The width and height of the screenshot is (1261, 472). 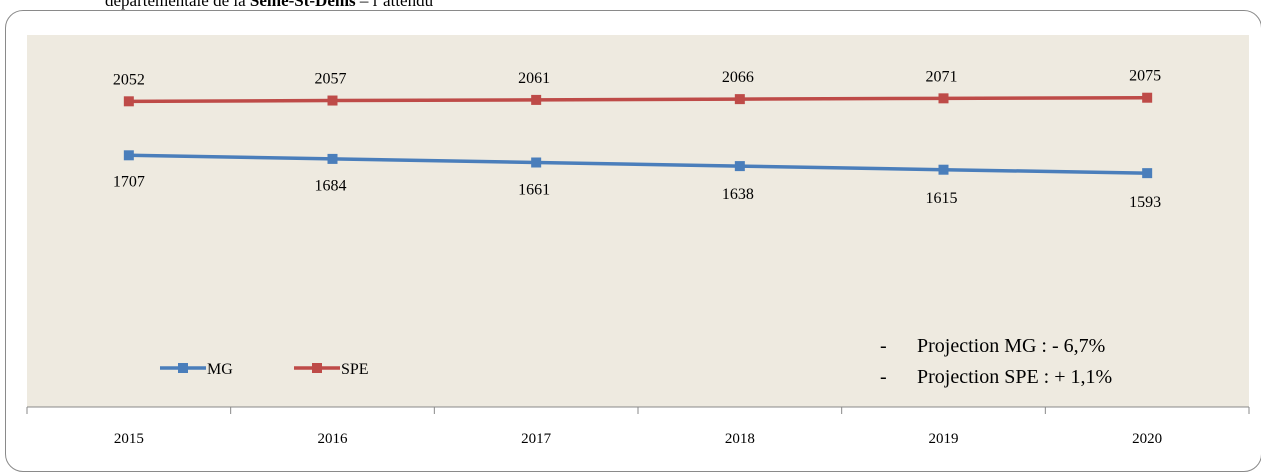 What do you see at coordinates (220, 369) in the screenshot?
I see `legend-label-mg: MG` at bounding box center [220, 369].